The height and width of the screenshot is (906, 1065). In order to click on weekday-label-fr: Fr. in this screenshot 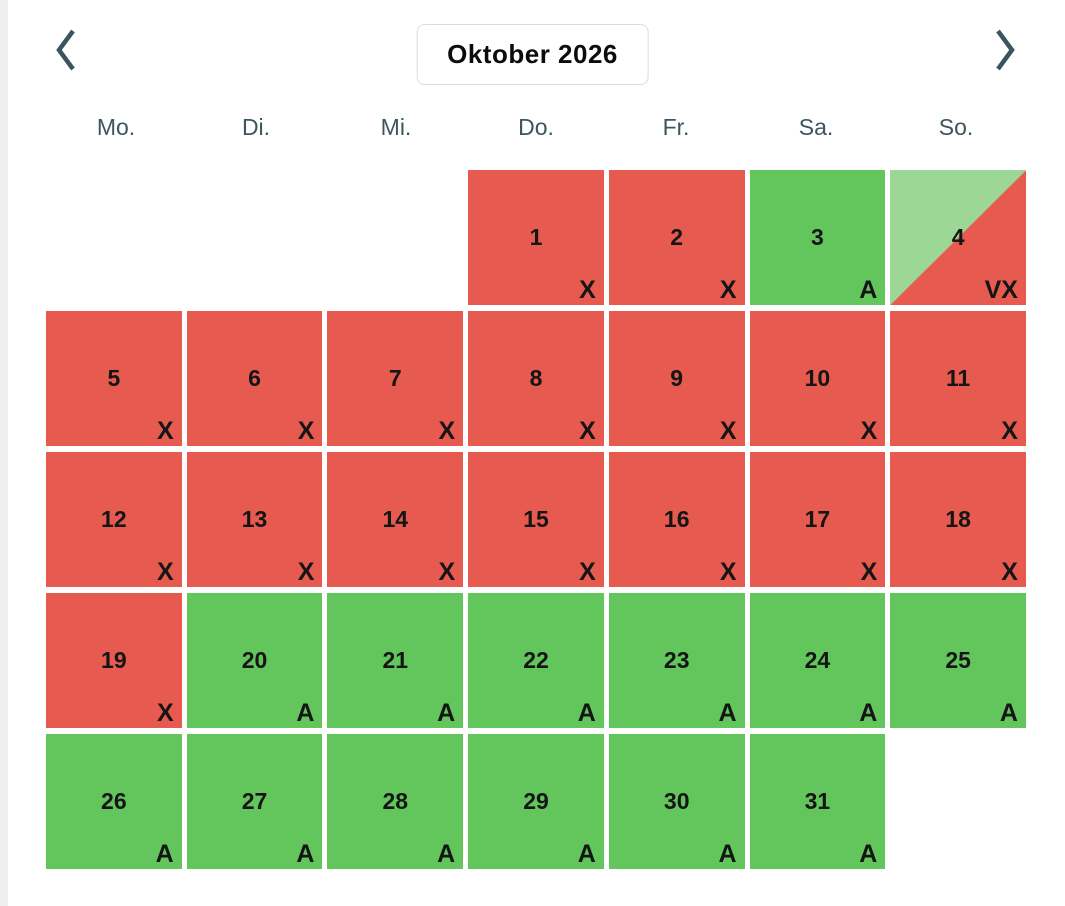, I will do `click(676, 127)`.